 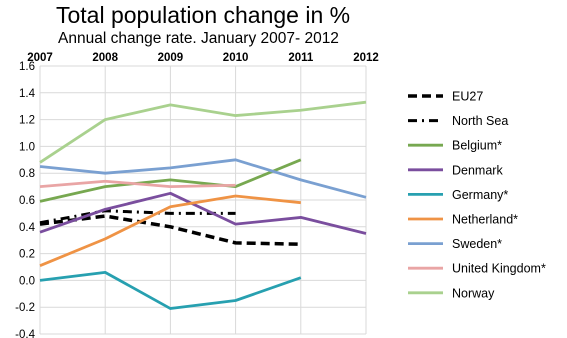 What do you see at coordinates (27, 67) in the screenshot?
I see `y-tick-label: 1.6` at bounding box center [27, 67].